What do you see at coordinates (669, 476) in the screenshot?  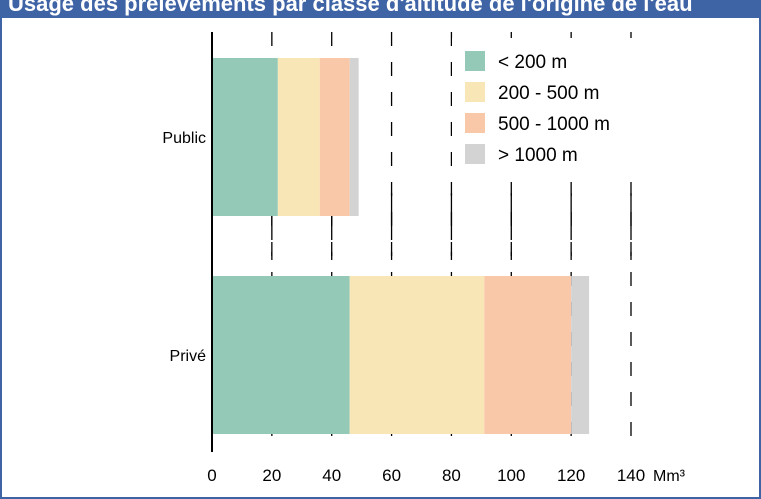 I see `x-unit-label: Mm³` at bounding box center [669, 476].